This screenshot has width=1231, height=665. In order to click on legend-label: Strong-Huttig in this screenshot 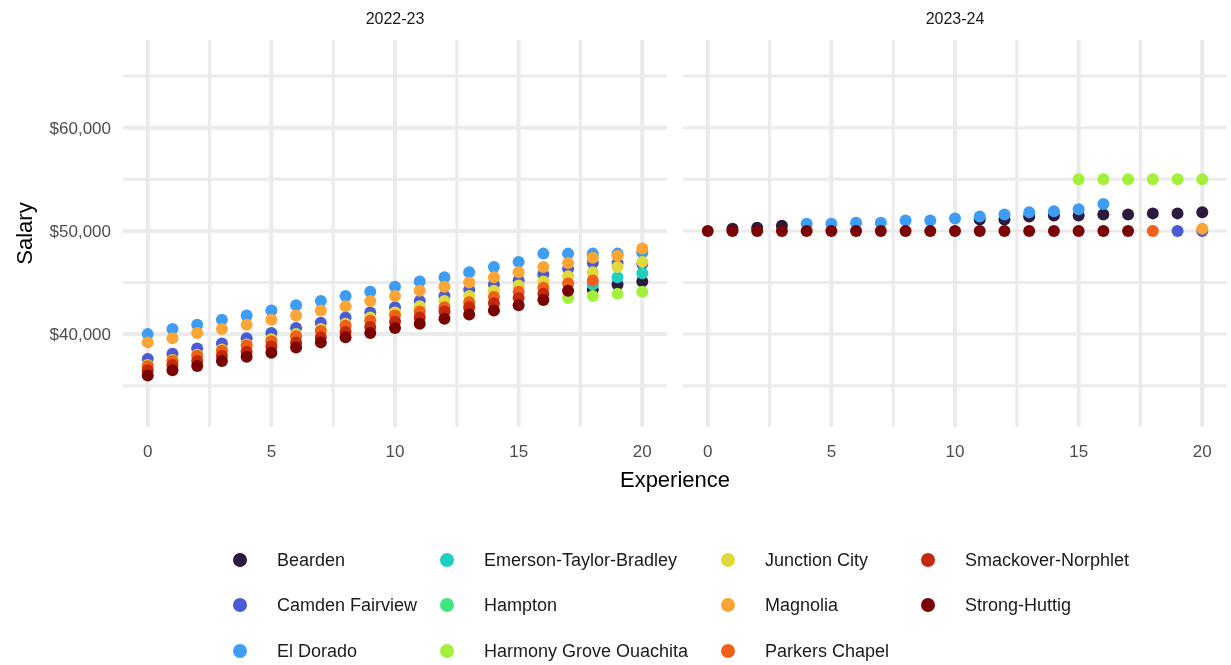, I will do `click(1018, 605)`.